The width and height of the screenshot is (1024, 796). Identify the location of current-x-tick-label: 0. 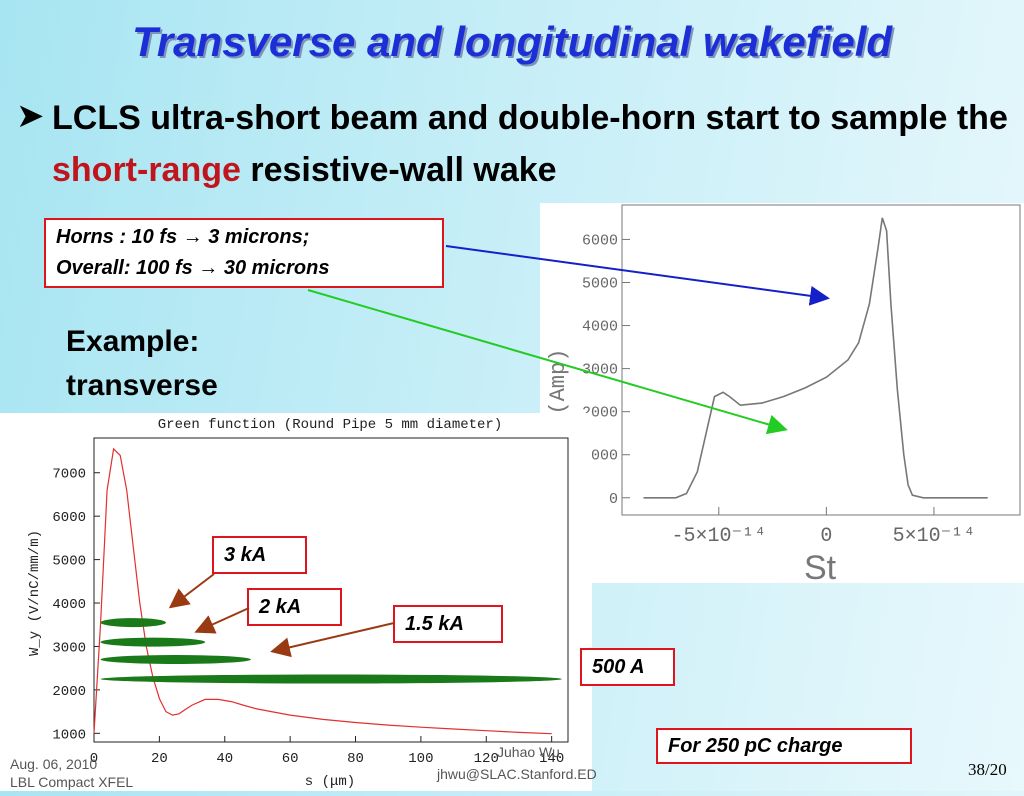
(826, 536).